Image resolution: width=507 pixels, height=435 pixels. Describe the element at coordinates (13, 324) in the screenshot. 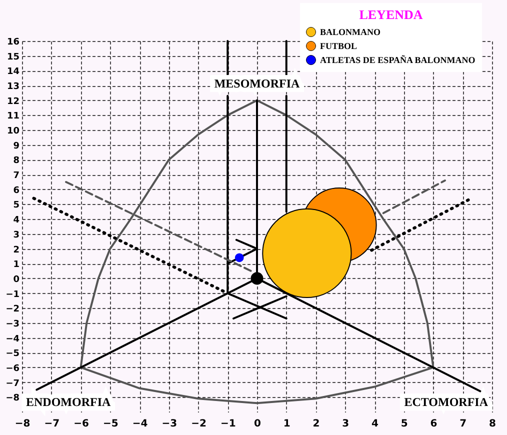

I see `y-tick-label: −3` at that location.